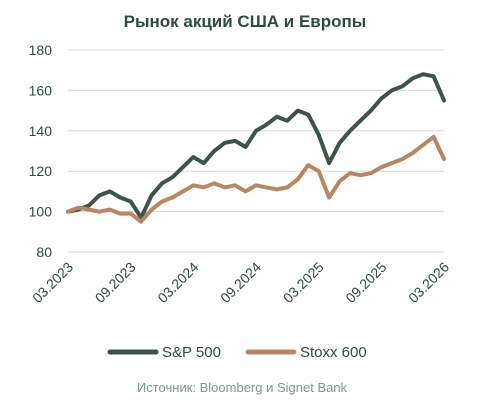 This screenshot has width=483, height=413. Describe the element at coordinates (115, 282) in the screenshot. I see `x-tick-label: 09.2023` at that location.